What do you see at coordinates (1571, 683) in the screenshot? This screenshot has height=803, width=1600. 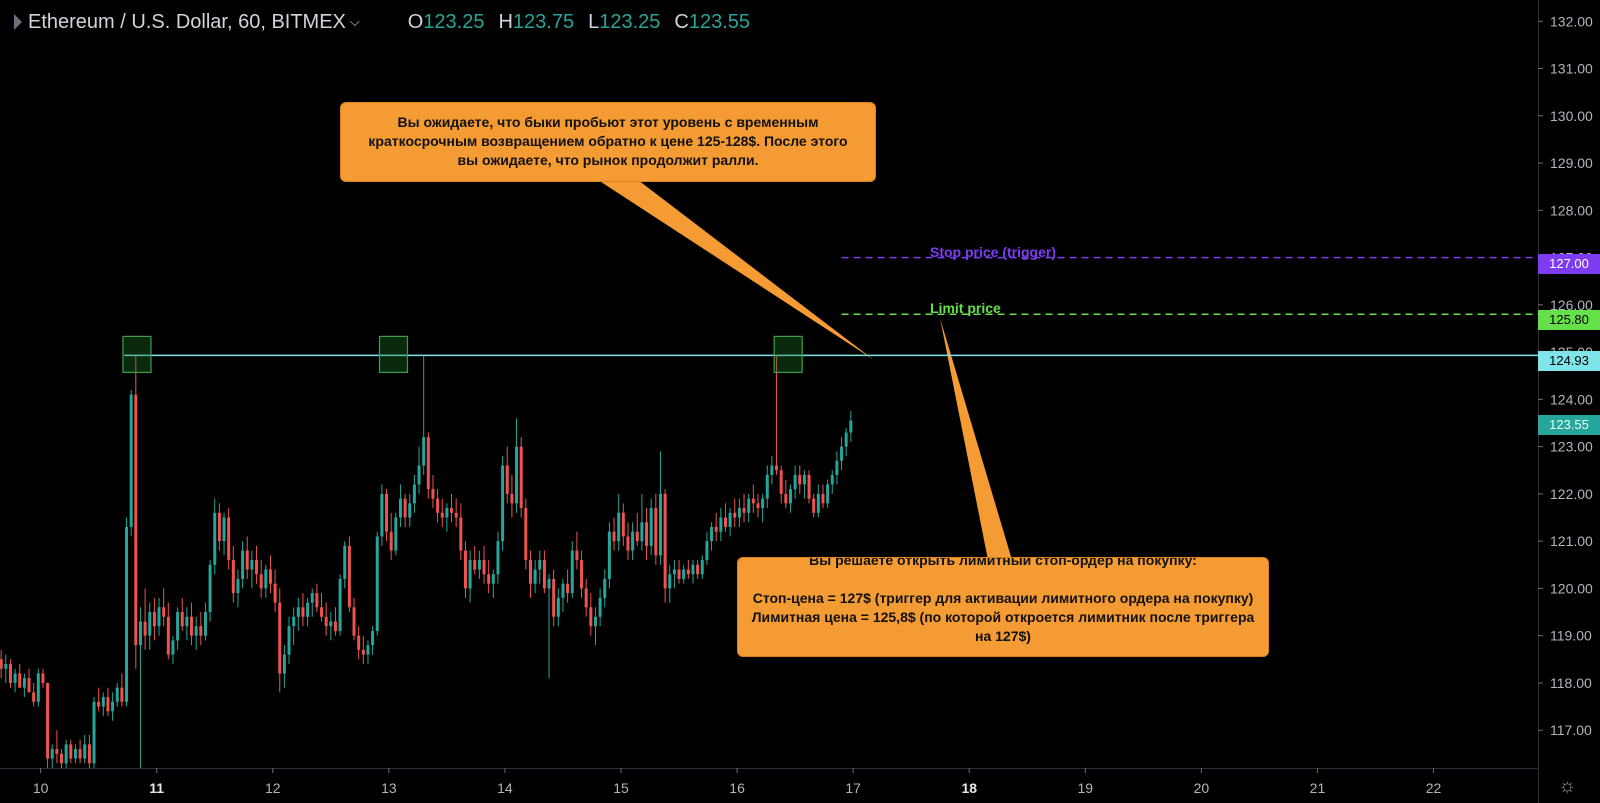 I see `y-tick-label: 118.00` at bounding box center [1571, 683].